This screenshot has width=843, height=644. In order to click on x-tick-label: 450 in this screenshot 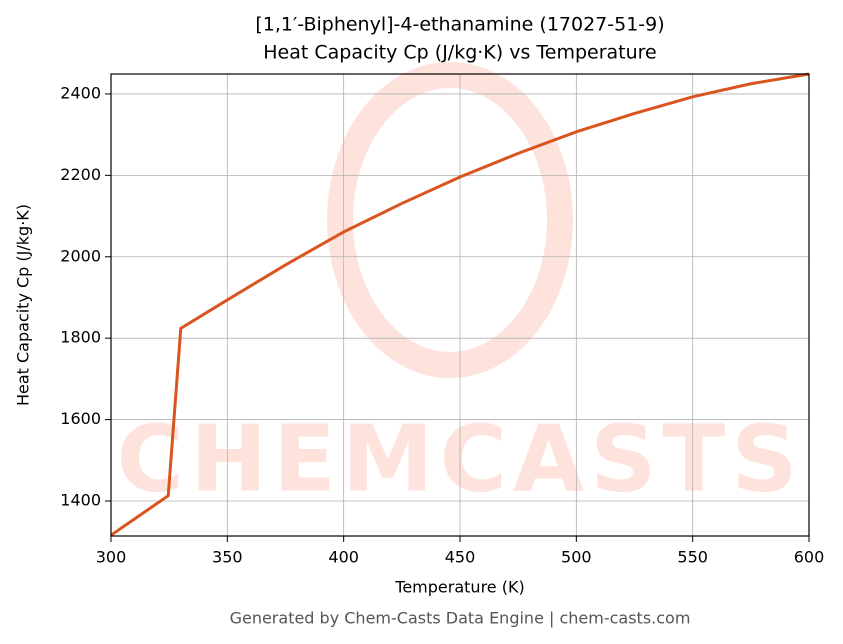, I will do `click(460, 557)`.